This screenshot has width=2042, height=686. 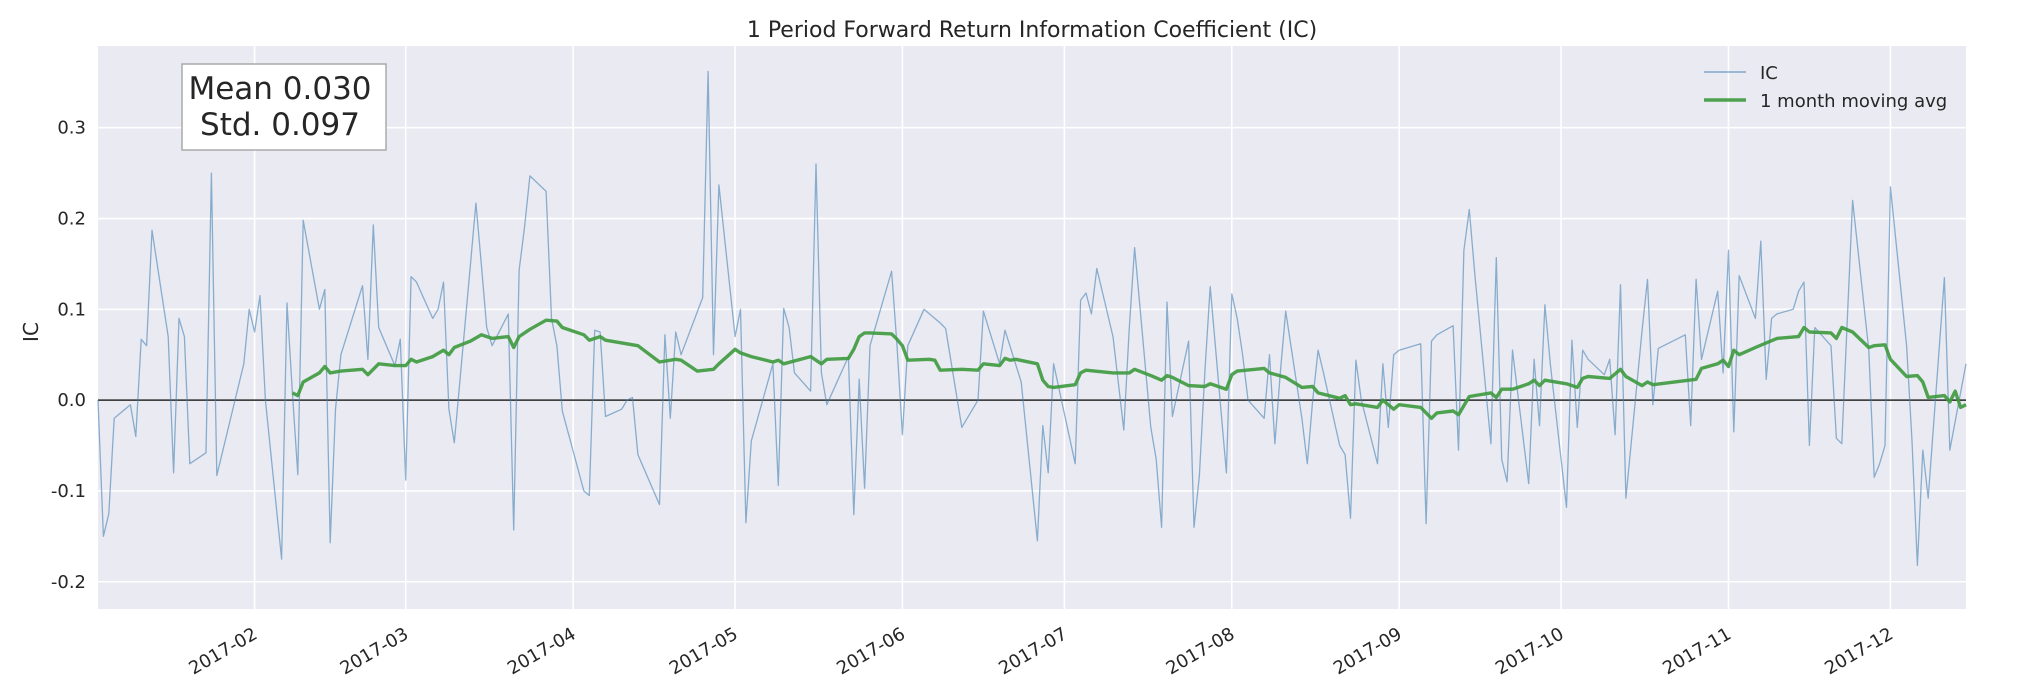 I want to click on x-tick-label: 2017-03, so click(x=375, y=652).